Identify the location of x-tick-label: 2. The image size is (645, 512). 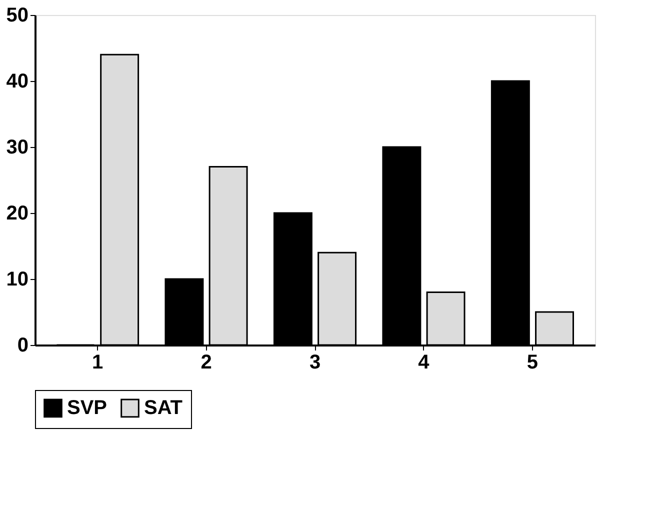
(206, 363).